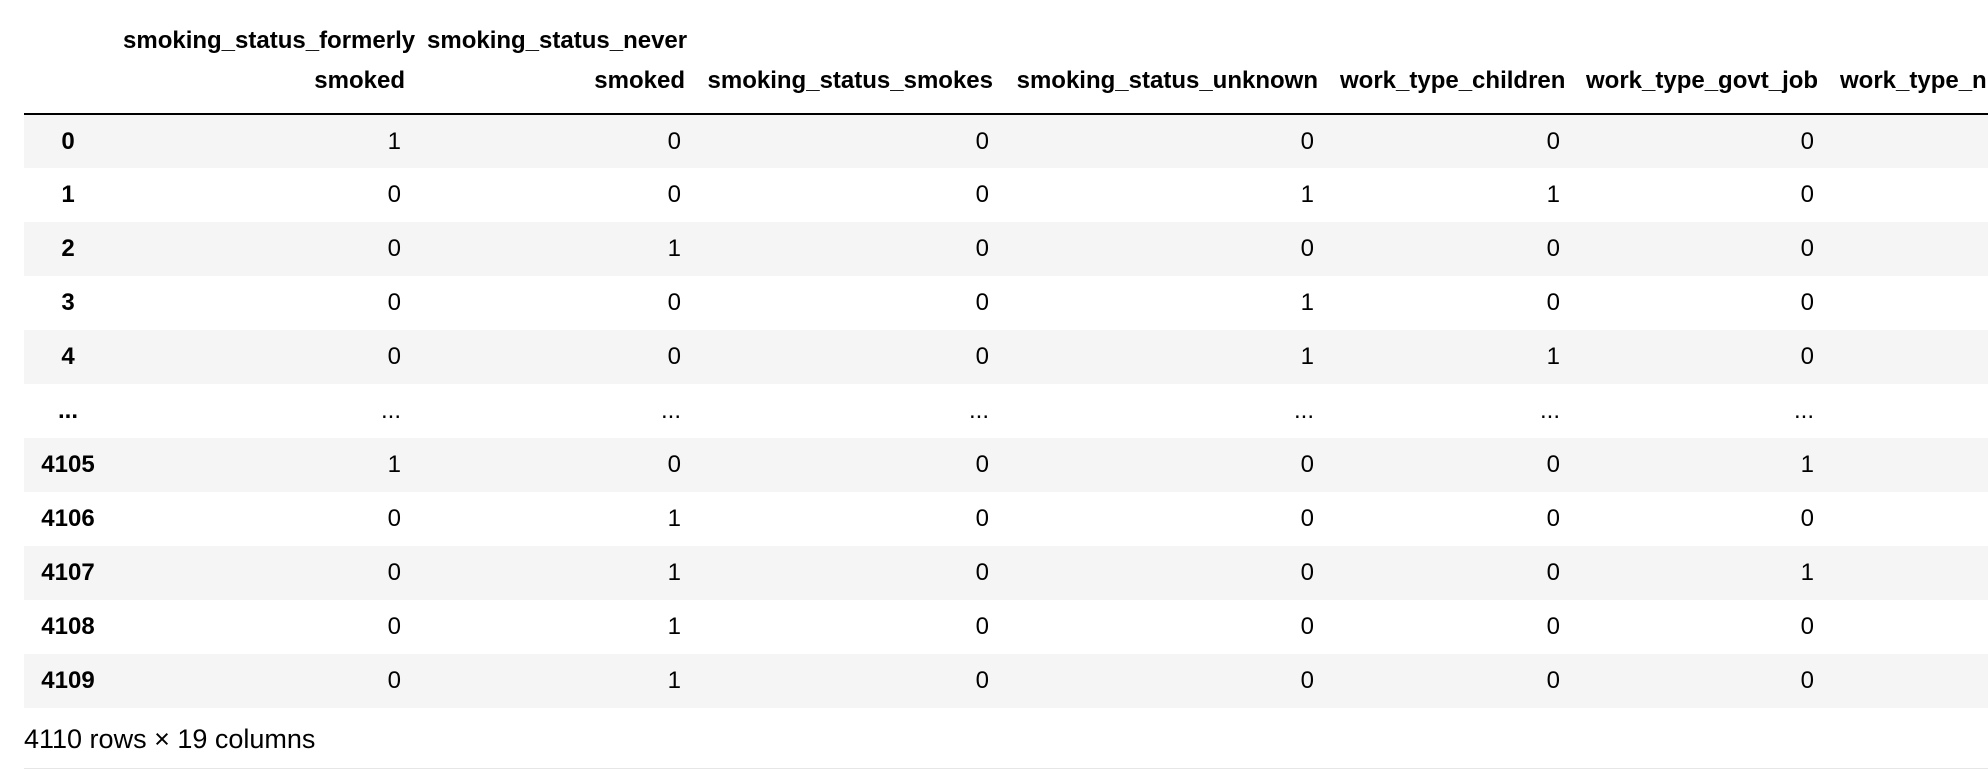 The width and height of the screenshot is (1988, 770). I want to click on table-row: 4105 1 0 0 0 0 1, so click(1006, 465).